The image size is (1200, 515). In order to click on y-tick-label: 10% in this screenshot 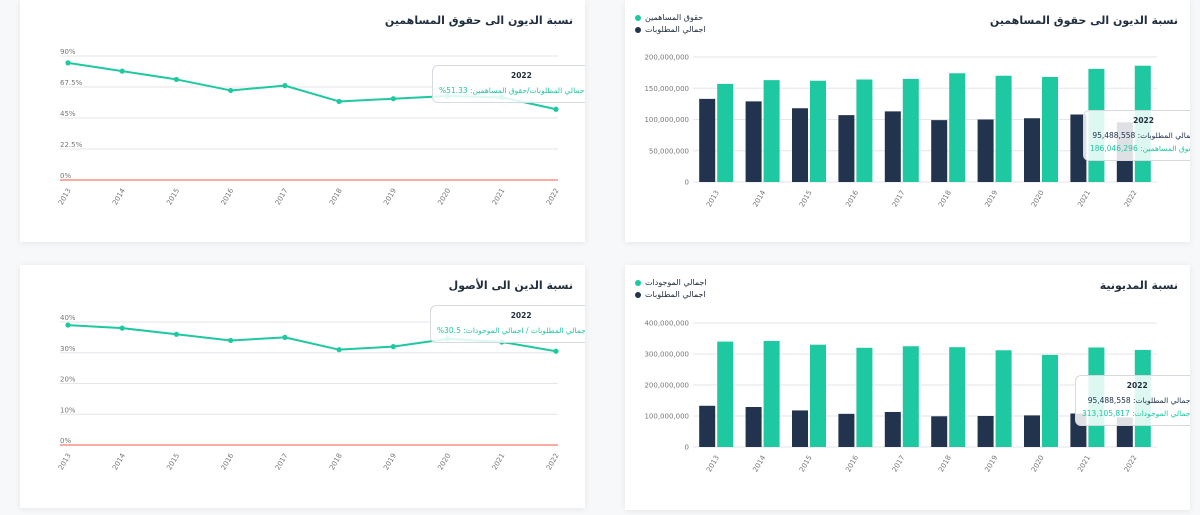, I will do `click(68, 410)`.